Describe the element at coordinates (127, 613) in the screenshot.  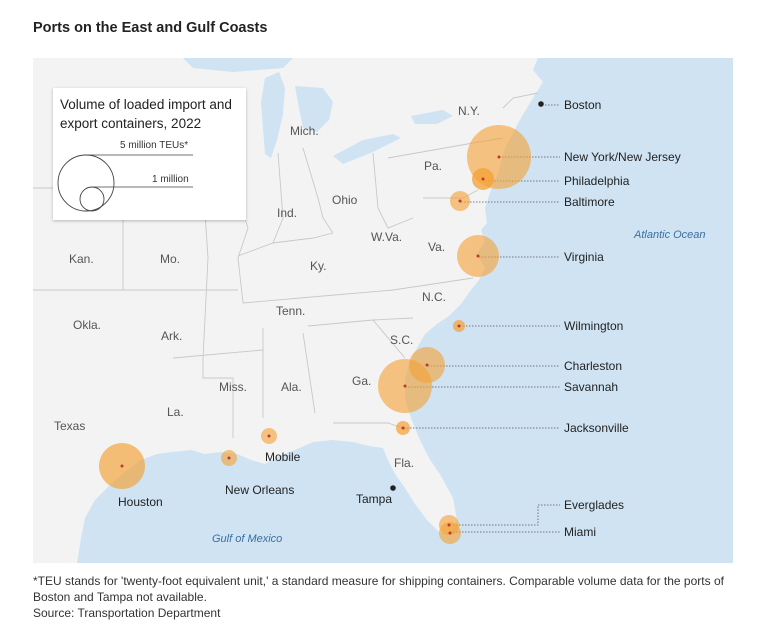
I see `source: Source: Transportation Department` at that location.